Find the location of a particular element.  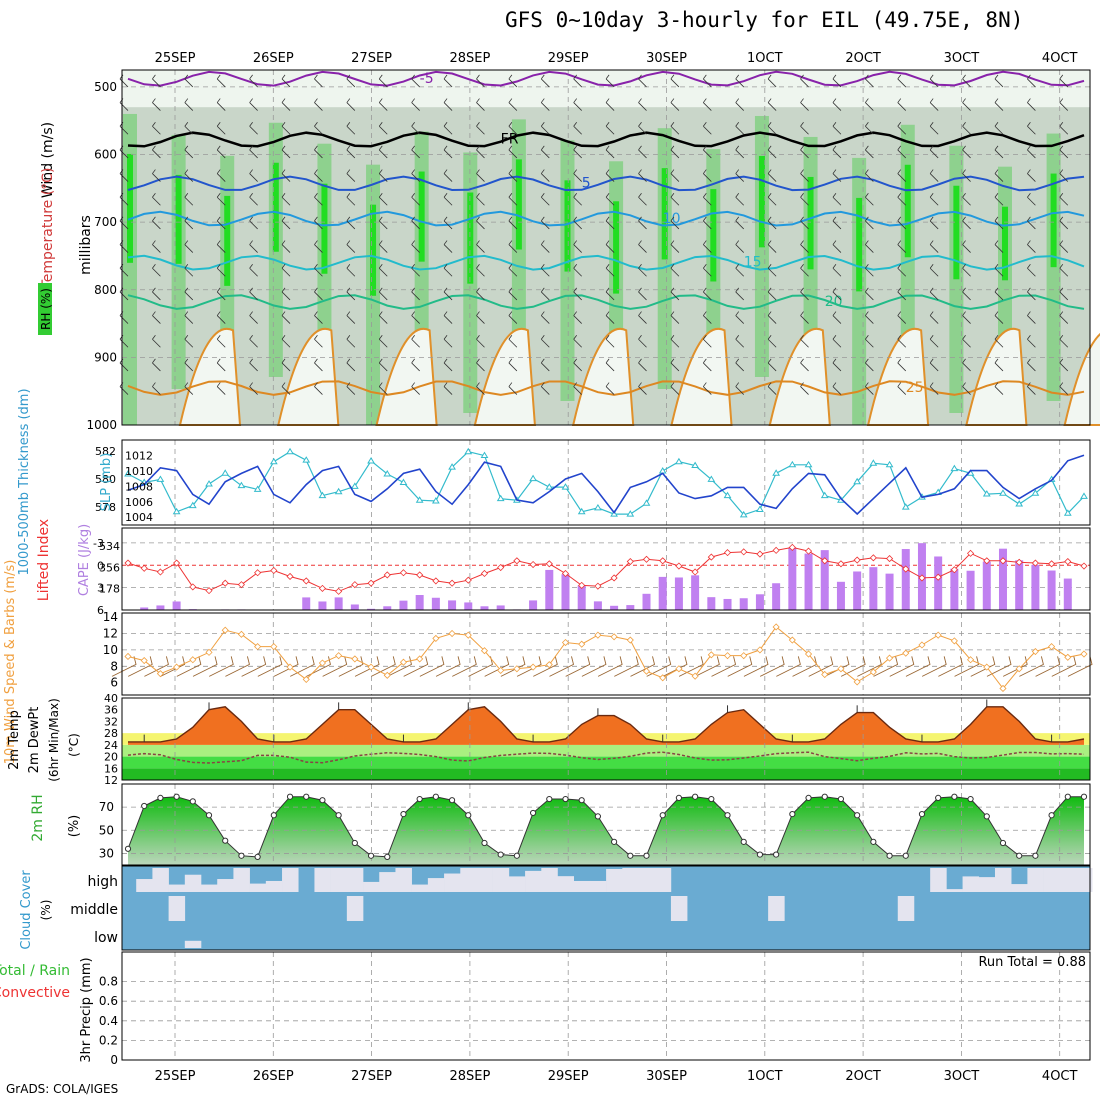

warm-isotherm-lobe is located at coordinates (603, 376).